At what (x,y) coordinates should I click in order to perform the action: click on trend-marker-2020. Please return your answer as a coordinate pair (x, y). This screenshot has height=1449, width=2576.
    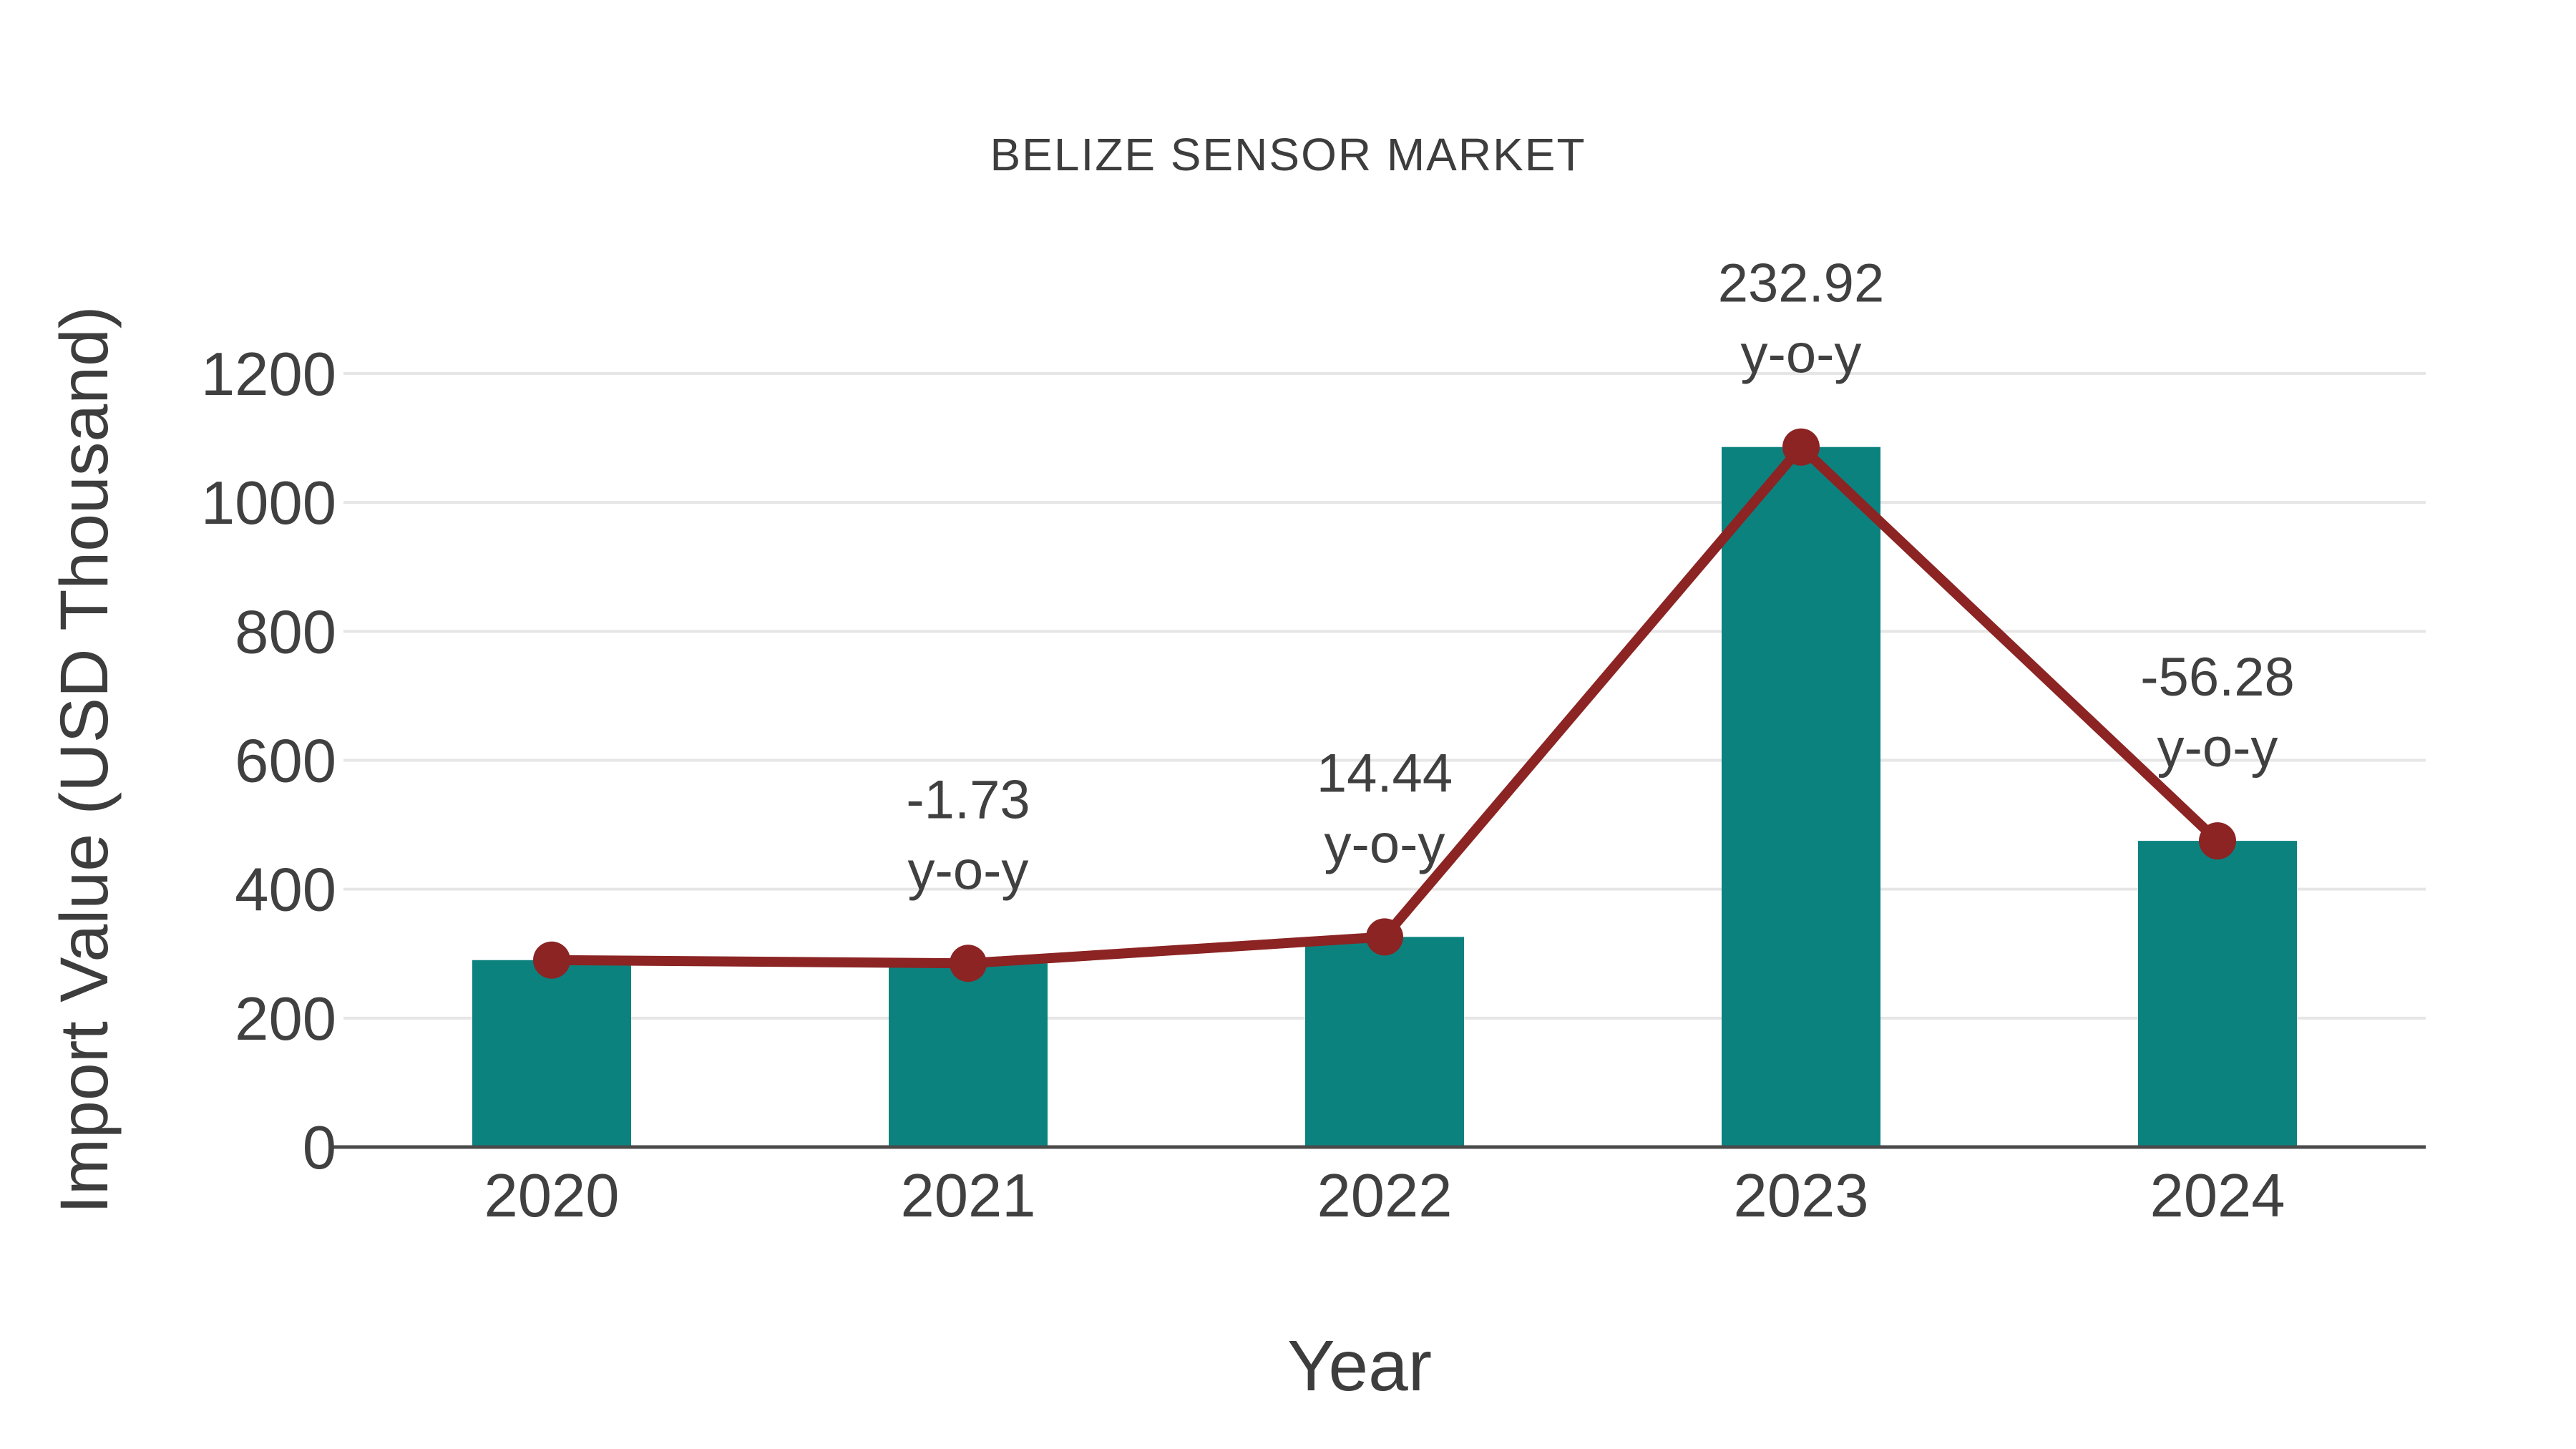
    Looking at the image, I should click on (551, 960).